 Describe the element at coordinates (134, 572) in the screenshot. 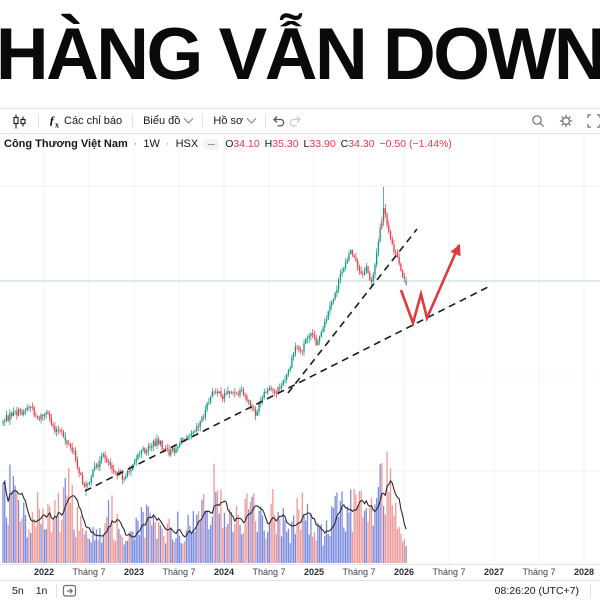

I see `time-axis-label: 2023` at that location.